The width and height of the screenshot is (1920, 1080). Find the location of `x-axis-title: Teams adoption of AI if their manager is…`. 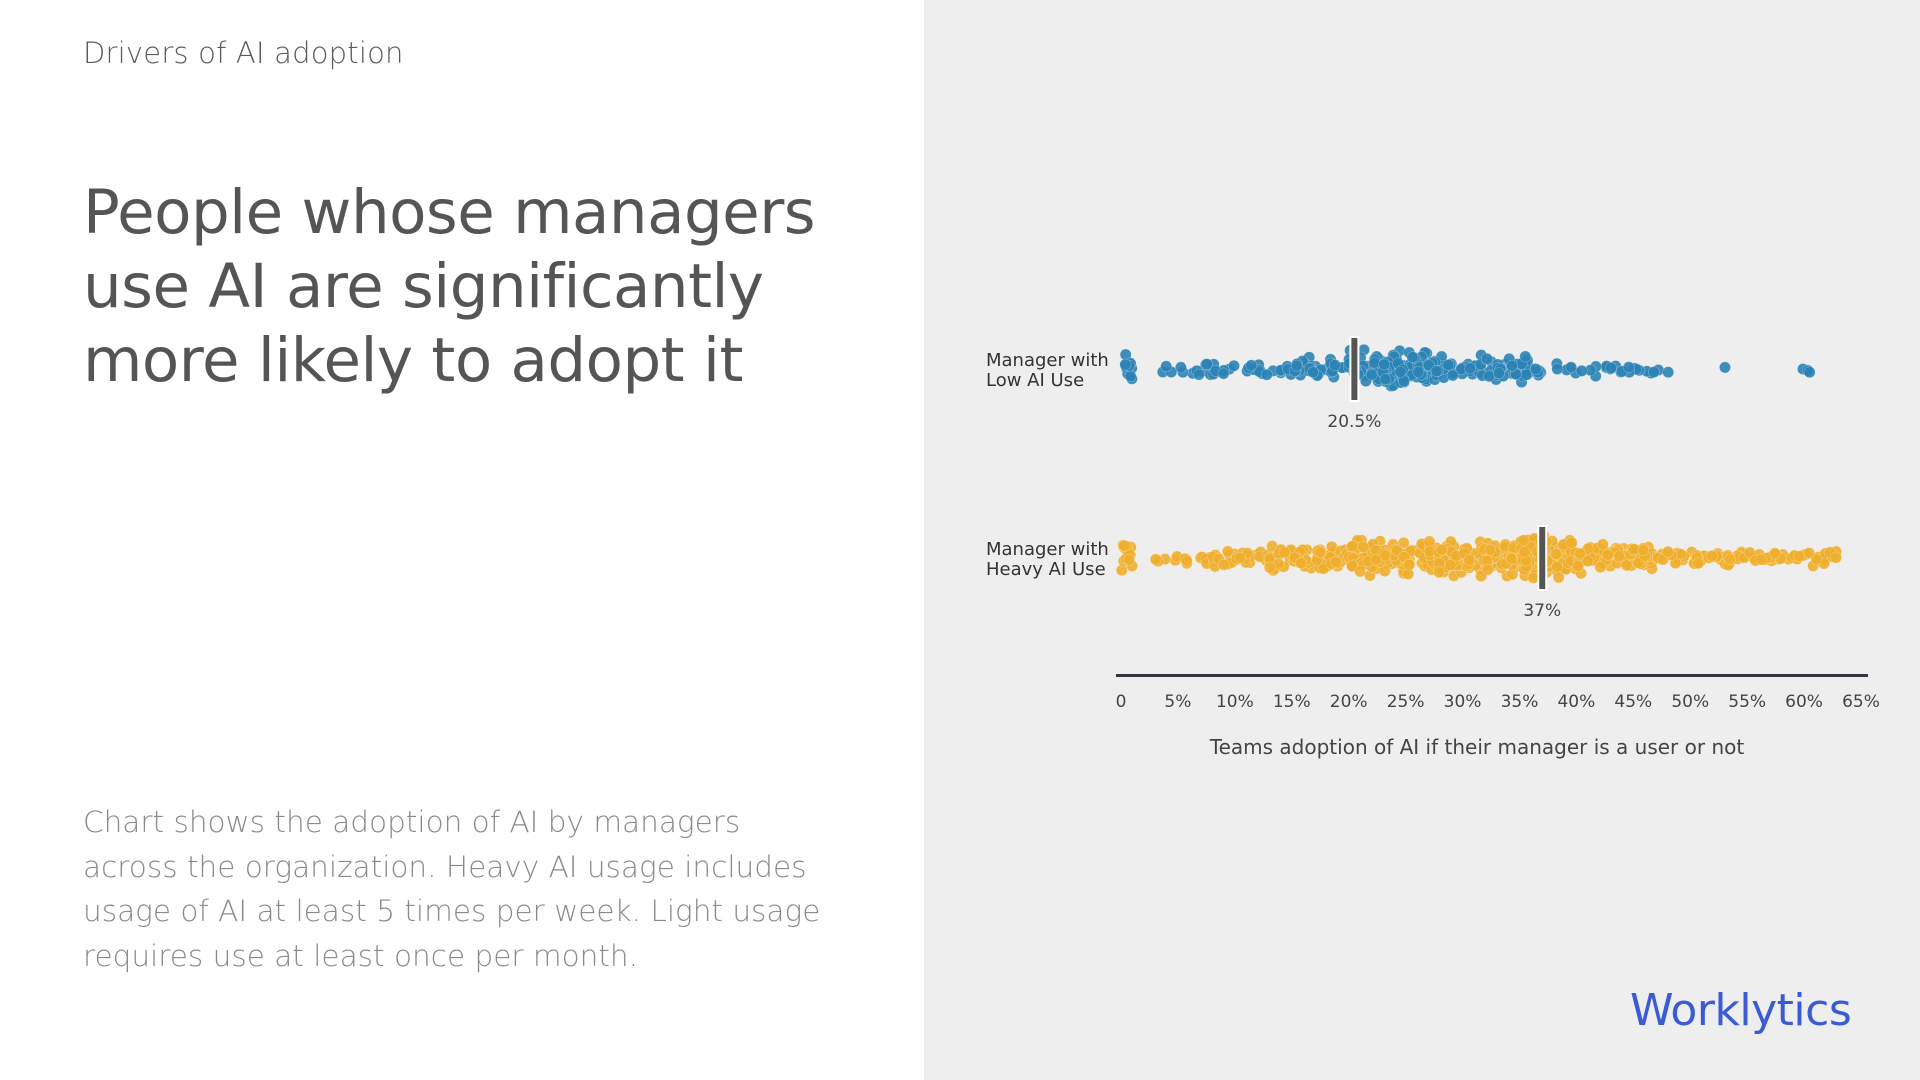

x-axis-title: Teams adoption of AI if their manager is… is located at coordinates (1477, 747).